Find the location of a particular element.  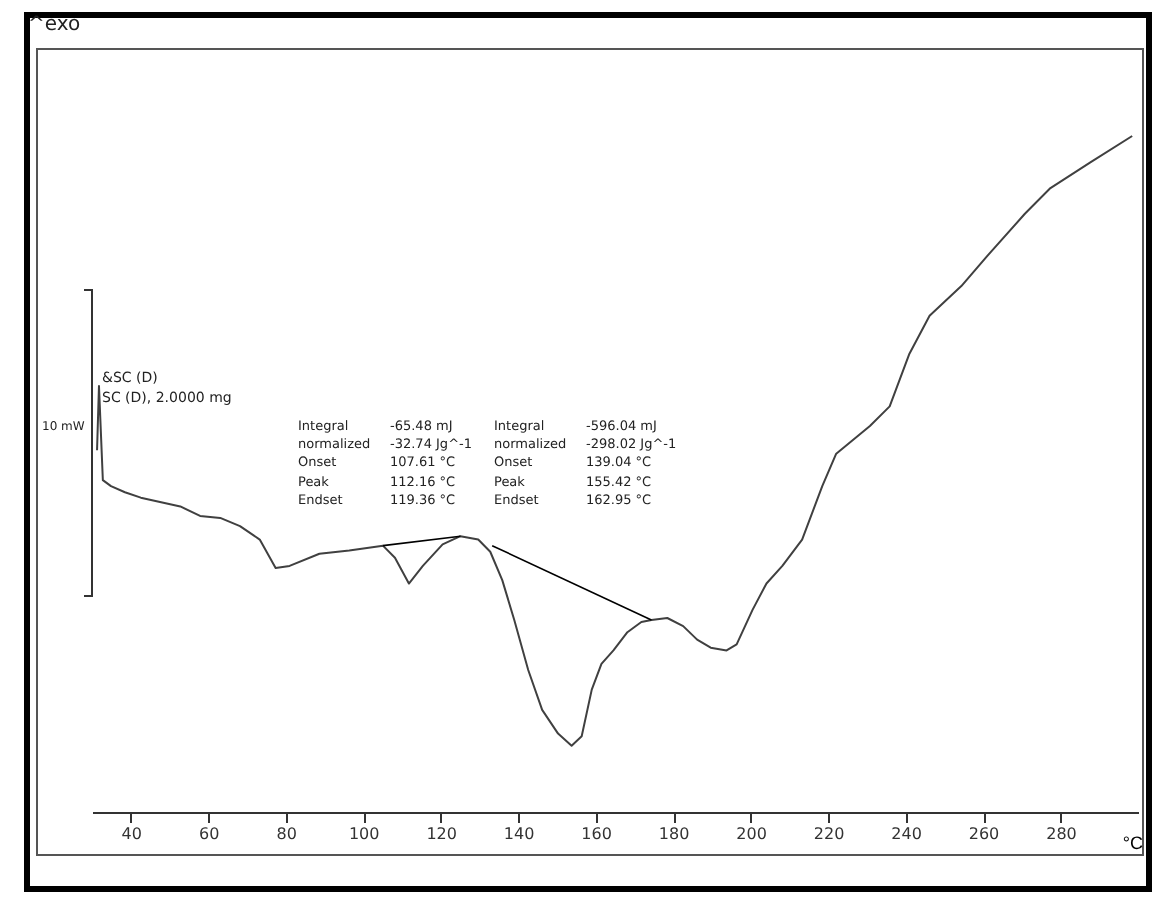

x-tick-label: 140 is located at coordinates (519, 834).